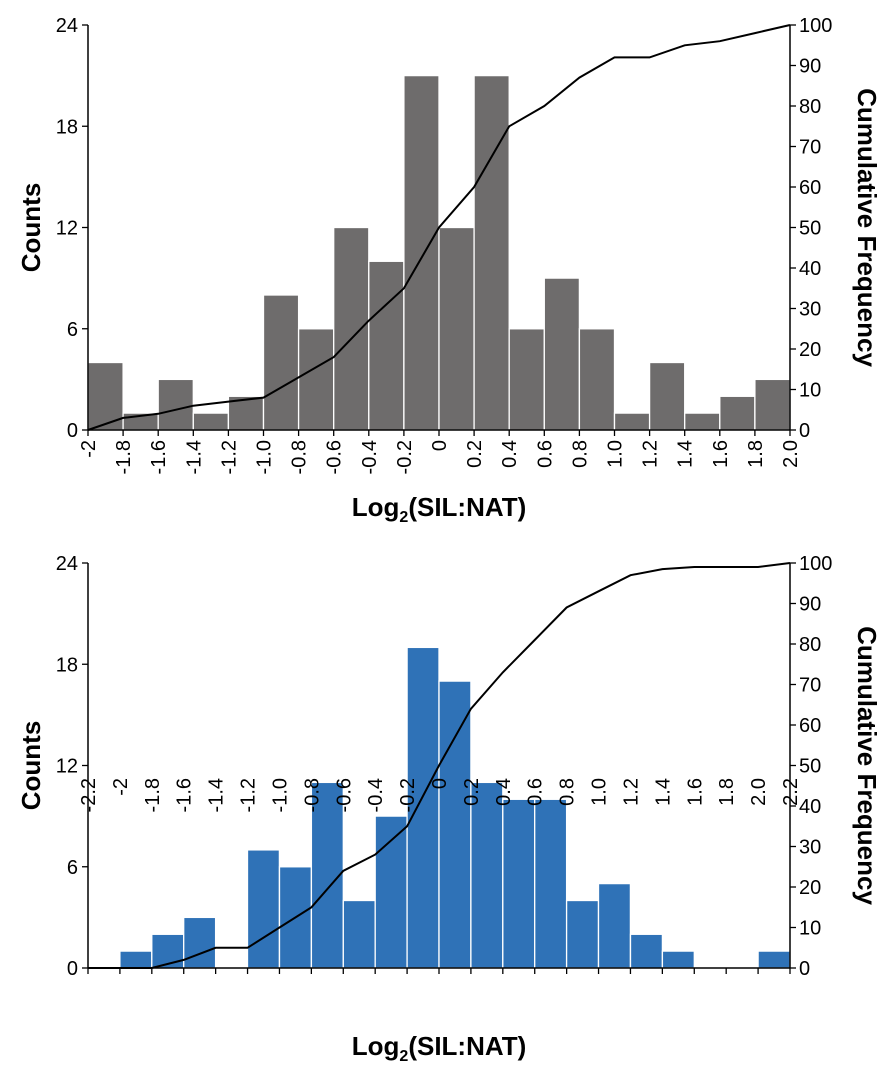  I want to click on y2-tick-label: 20, so click(810, 888).